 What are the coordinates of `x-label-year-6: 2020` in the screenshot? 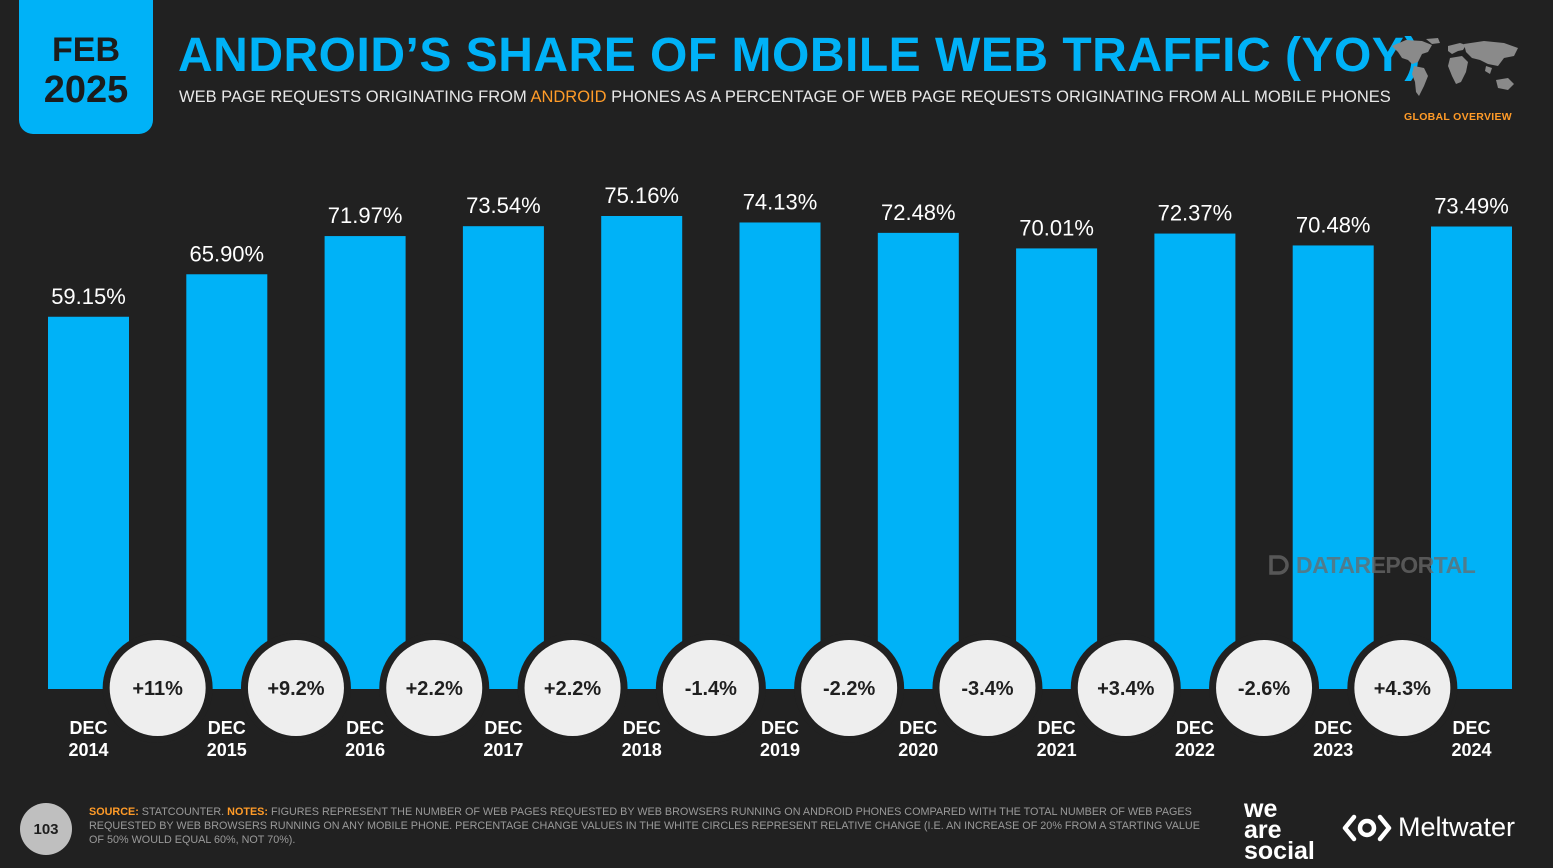 It's located at (918, 750).